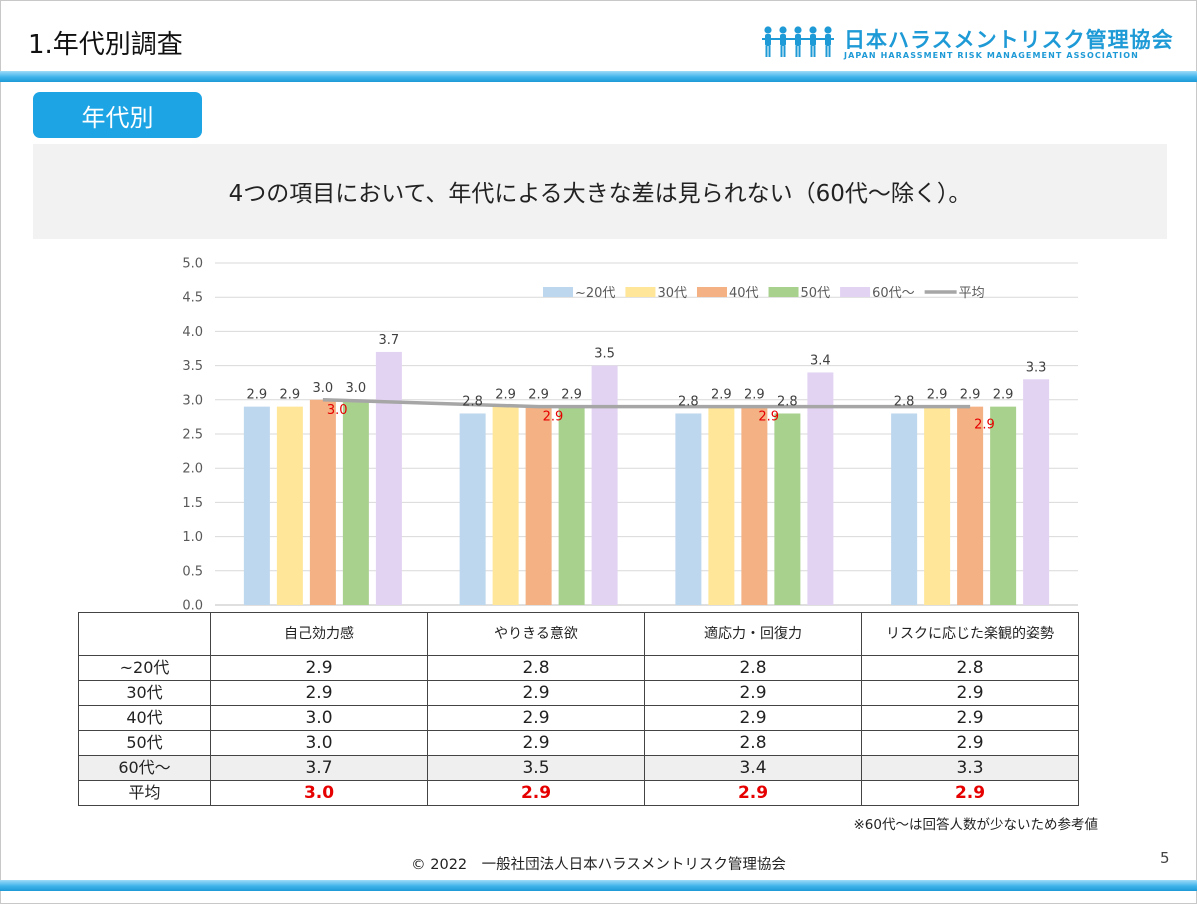  What do you see at coordinates (192, 298) in the screenshot?
I see `y-tick-label: 4.5` at bounding box center [192, 298].